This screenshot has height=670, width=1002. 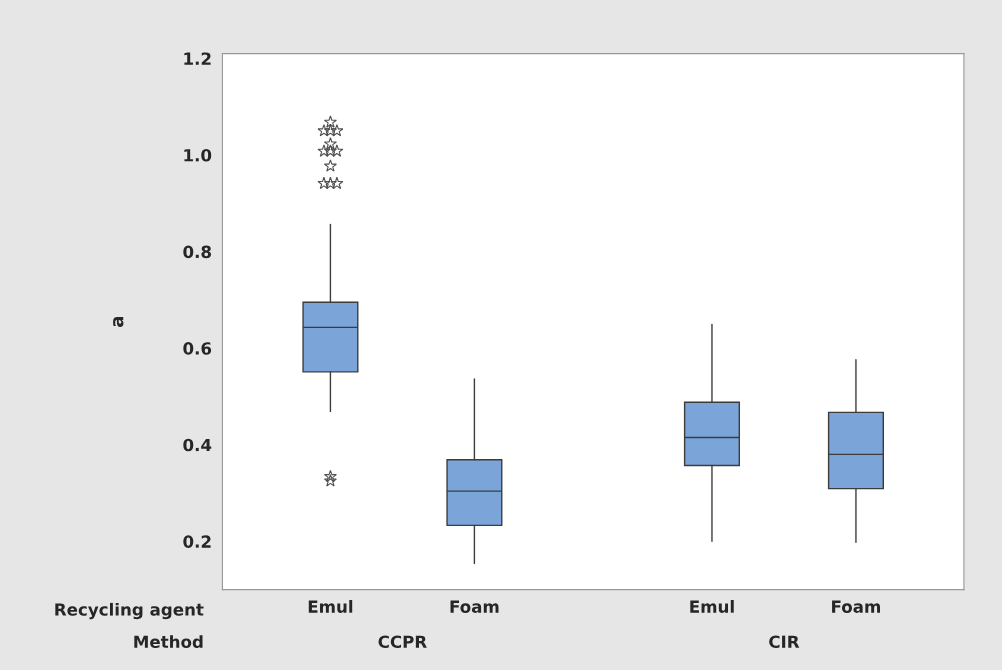 What do you see at coordinates (784, 642) in the screenshot?
I see `text: CIR` at bounding box center [784, 642].